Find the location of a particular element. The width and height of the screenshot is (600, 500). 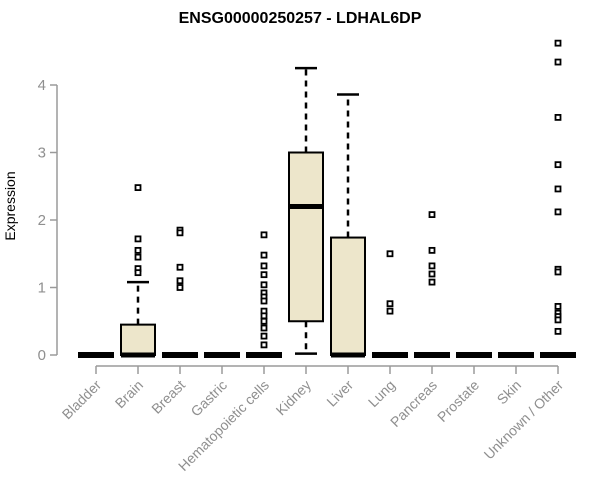

y-tick-label: 3 is located at coordinates (42, 153).